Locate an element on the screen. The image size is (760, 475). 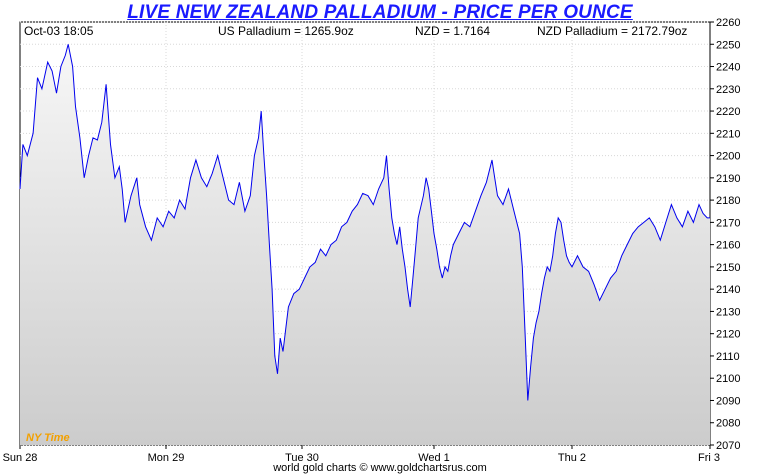
y-tick-label: 2120 is located at coordinates (728, 335).